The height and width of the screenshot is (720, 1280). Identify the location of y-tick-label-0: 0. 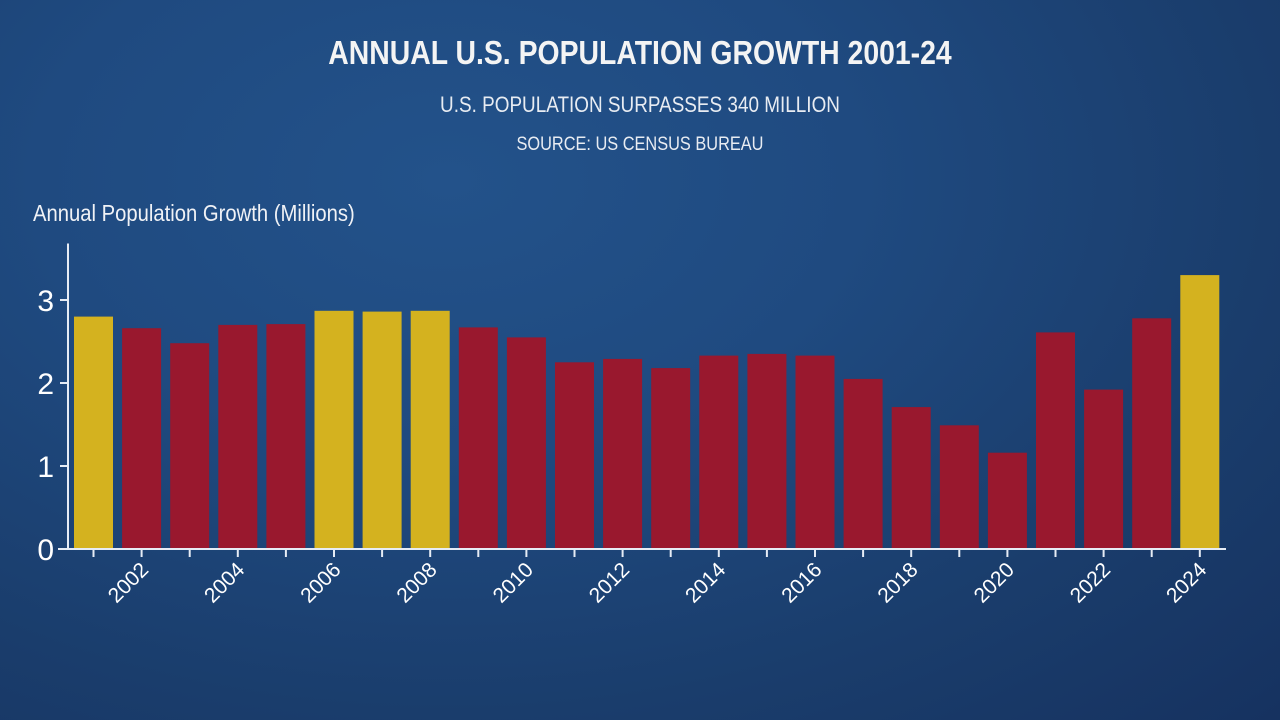
(45, 550).